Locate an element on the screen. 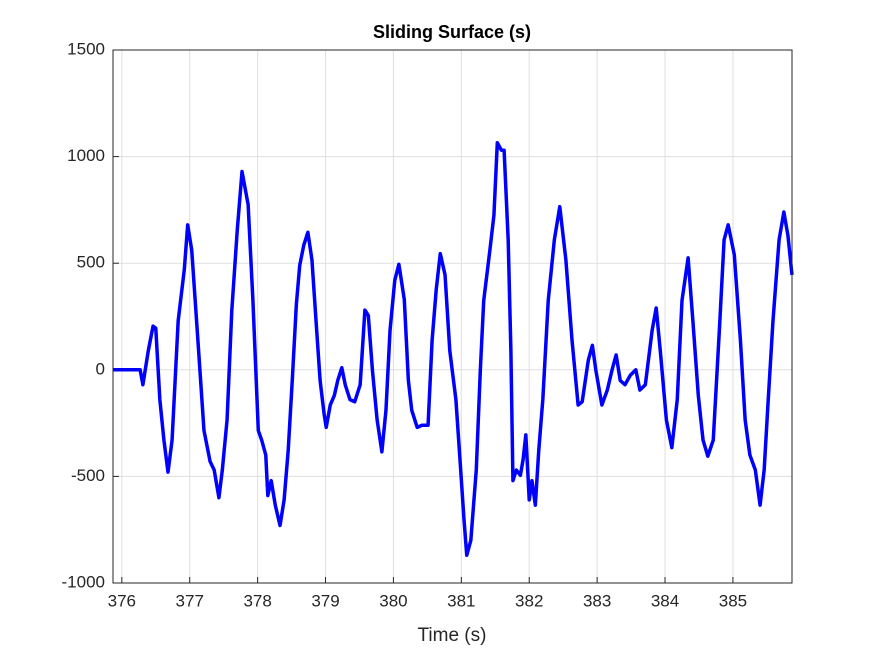 The height and width of the screenshot is (656, 875). x-tick-label: 383 is located at coordinates (597, 600).